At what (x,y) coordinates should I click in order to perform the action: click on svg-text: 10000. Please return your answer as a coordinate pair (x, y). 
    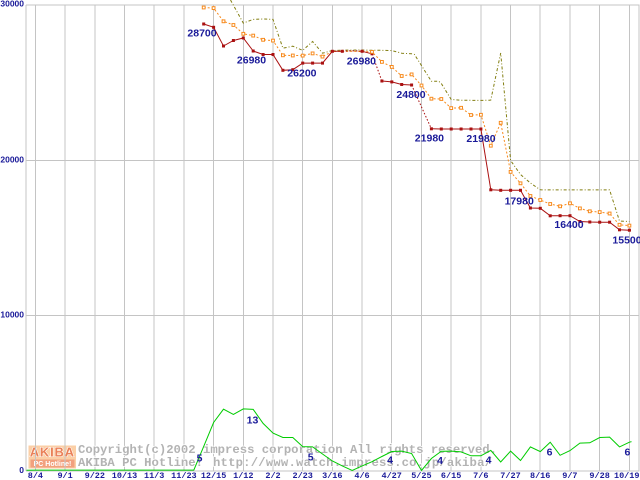
    Looking at the image, I should click on (12, 314).